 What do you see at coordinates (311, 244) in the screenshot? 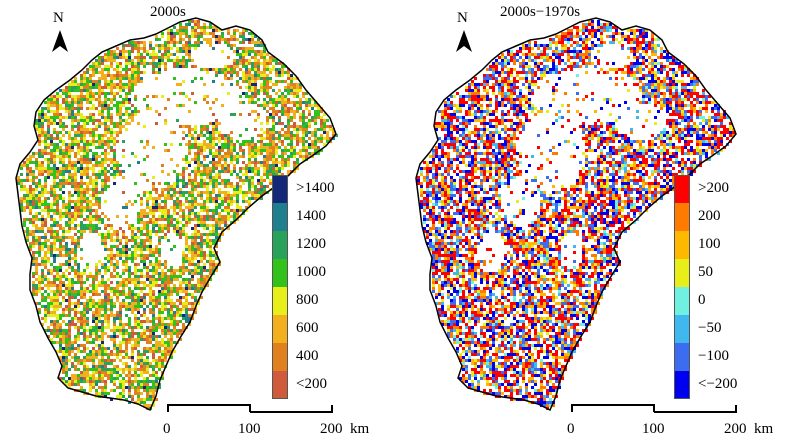
I see `legend-label: 1200` at bounding box center [311, 244].